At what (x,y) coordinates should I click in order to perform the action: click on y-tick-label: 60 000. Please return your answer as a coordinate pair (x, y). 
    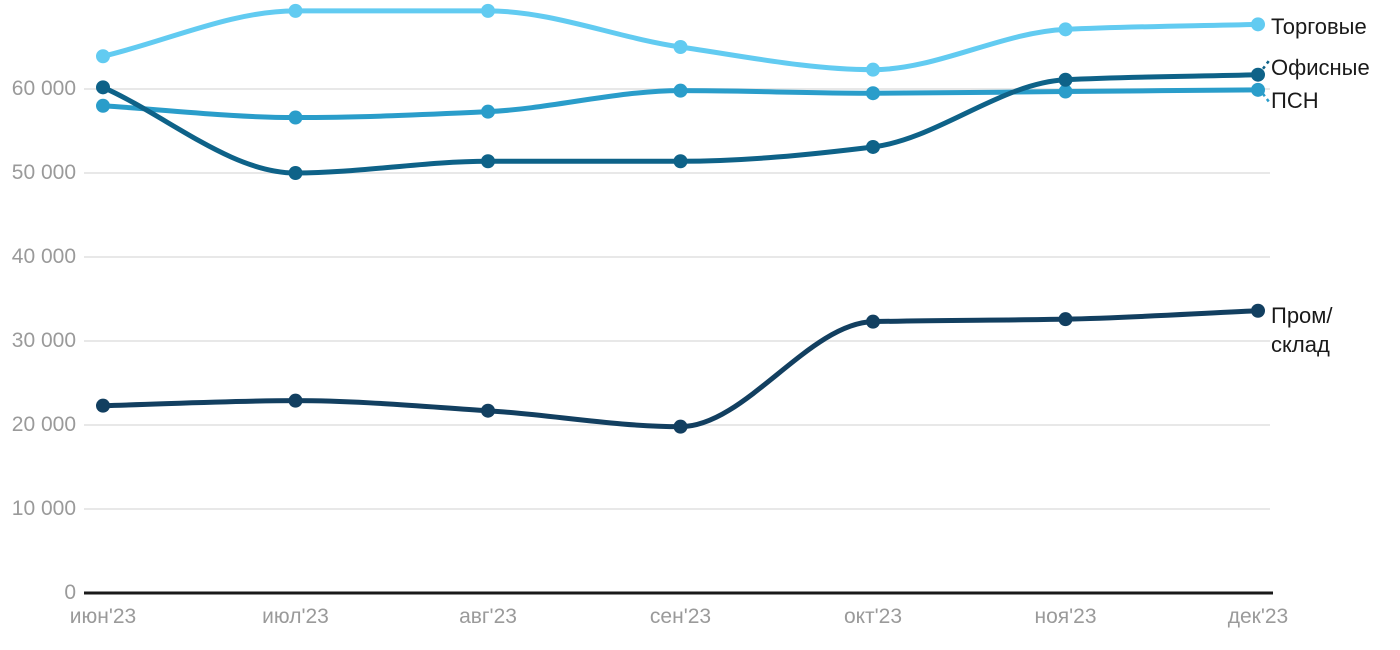
    Looking at the image, I should click on (43, 88).